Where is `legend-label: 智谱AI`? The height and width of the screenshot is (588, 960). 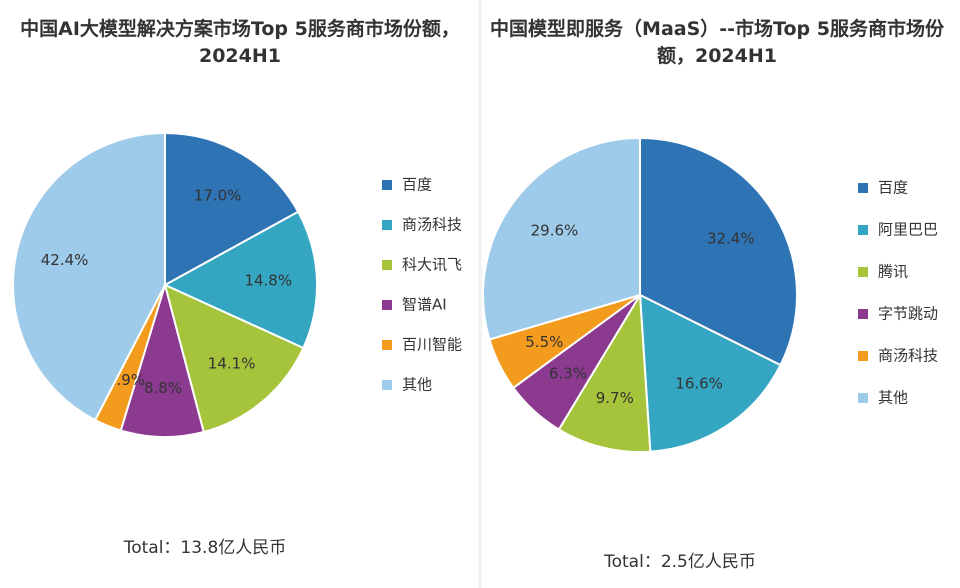 legend-label: 智谱AI is located at coordinates (424, 305).